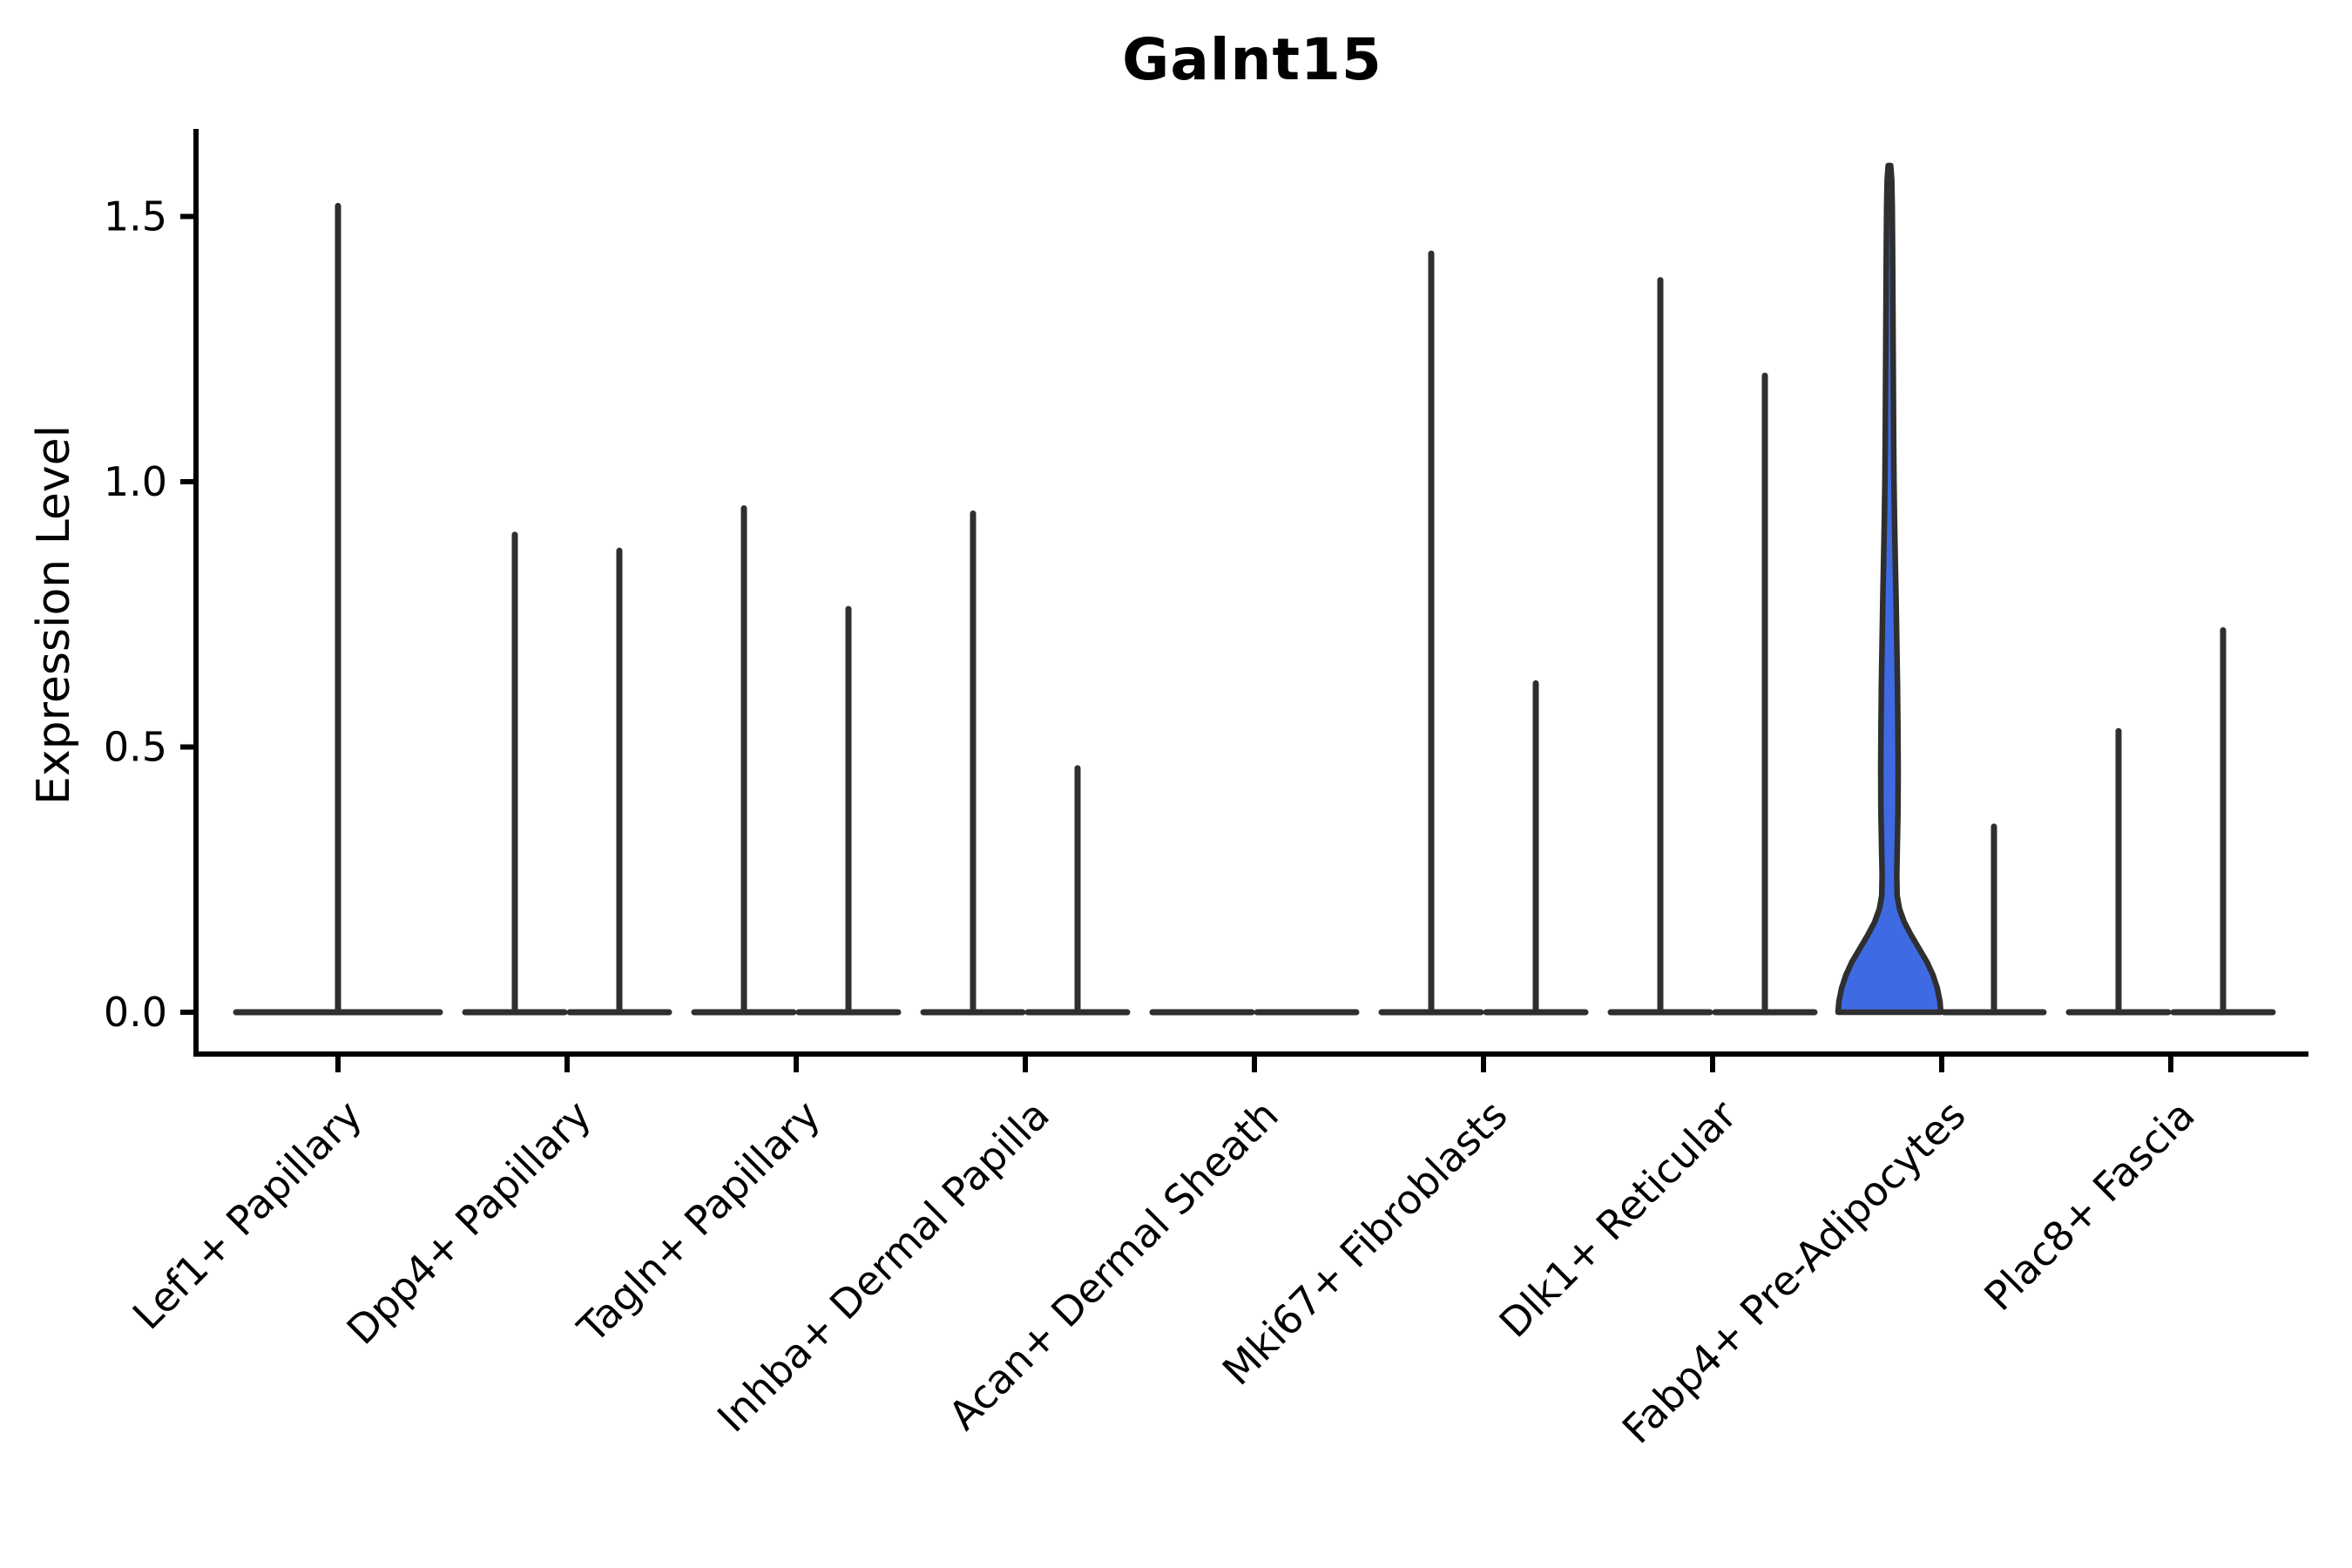 This screenshot has height=1568, width=2352. What do you see at coordinates (1252, 59) in the screenshot?
I see `chart-title: Galnt15` at bounding box center [1252, 59].